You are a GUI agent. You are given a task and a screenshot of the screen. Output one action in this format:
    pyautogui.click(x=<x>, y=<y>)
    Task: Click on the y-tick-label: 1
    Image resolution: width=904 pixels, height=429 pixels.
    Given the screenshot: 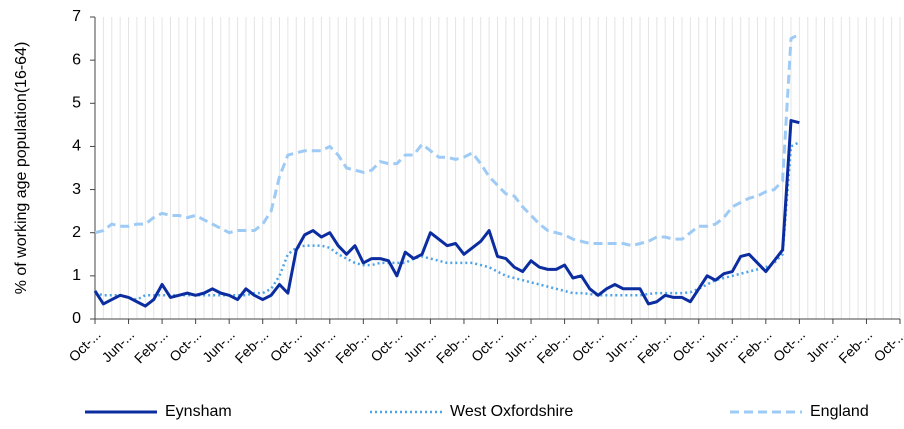 What is the action you would take?
    pyautogui.click(x=76, y=275)
    